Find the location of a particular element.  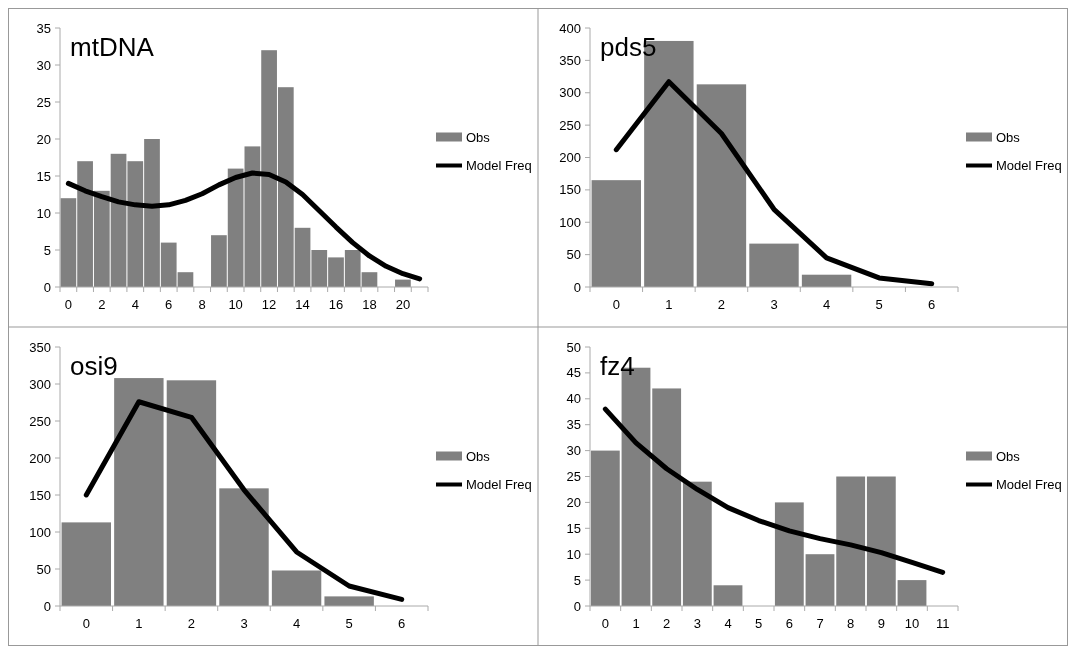

x-tick-label: 9 is located at coordinates (881, 623).